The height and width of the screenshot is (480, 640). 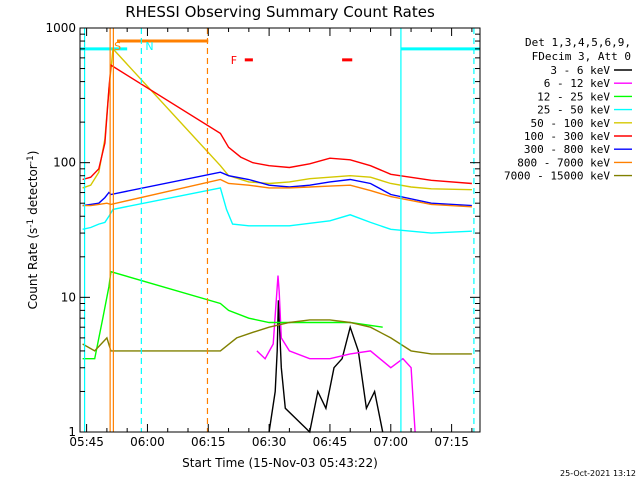 What do you see at coordinates (557, 176) in the screenshot?
I see `legend-label-8: 7000 - 15000 keV` at bounding box center [557, 176].